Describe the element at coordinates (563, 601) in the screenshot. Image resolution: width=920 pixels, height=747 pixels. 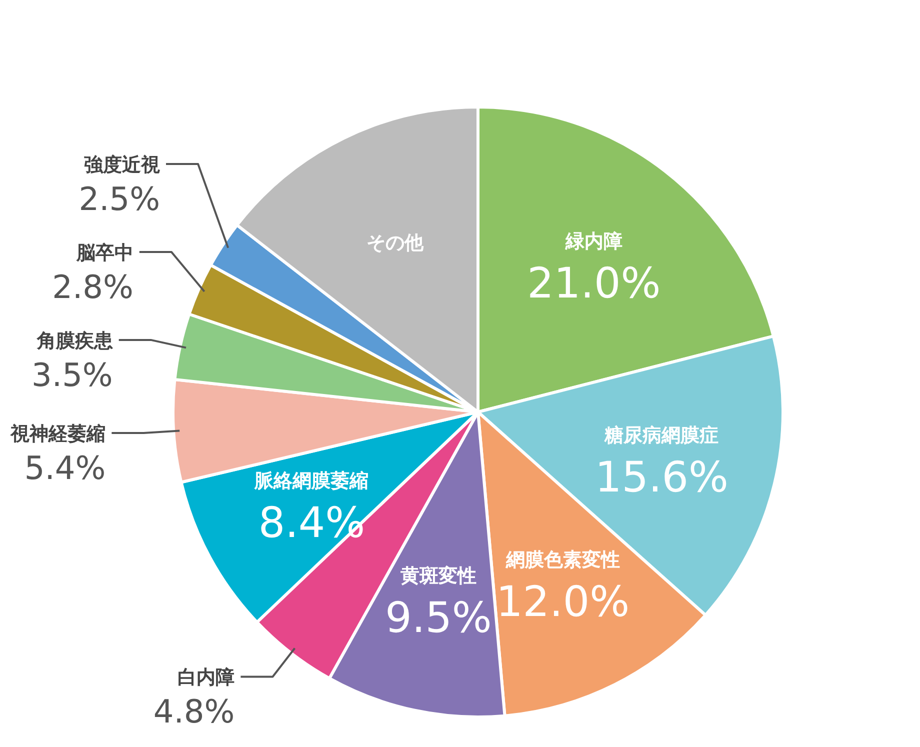
I see `data-label: 12.0%` at that location.